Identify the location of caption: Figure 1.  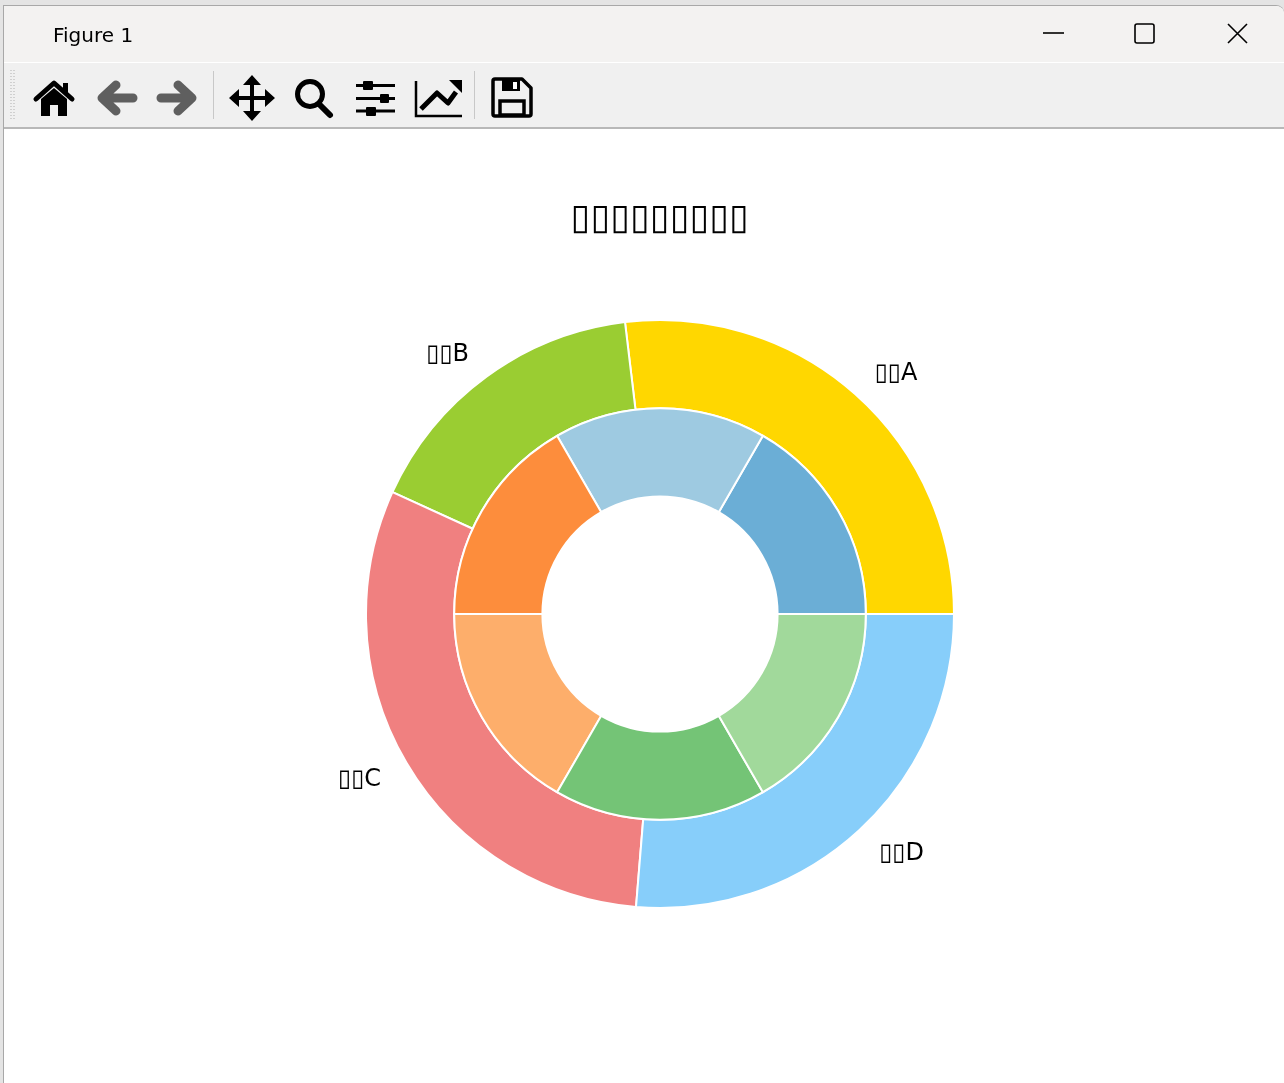
(93, 35).